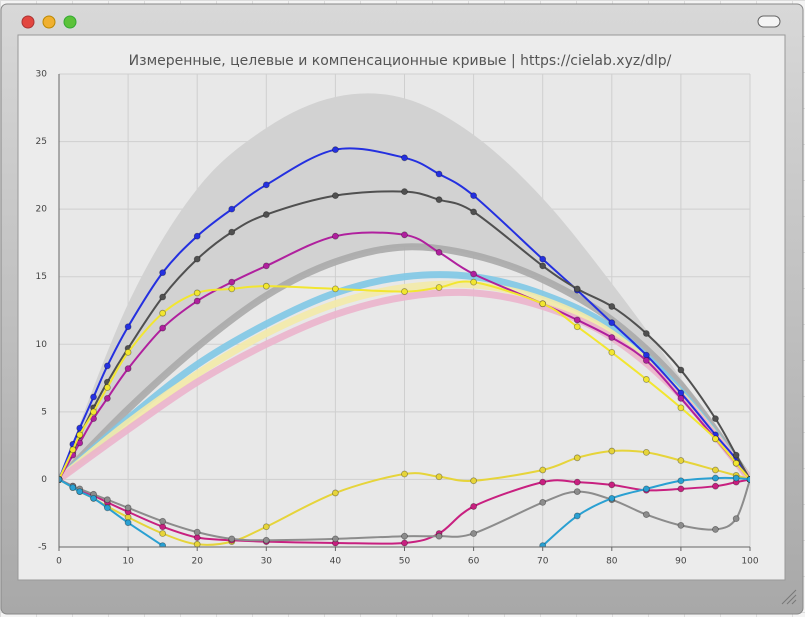  Describe the element at coordinates (267, 562) in the screenshot. I see `x-tick-label: 30` at that location.